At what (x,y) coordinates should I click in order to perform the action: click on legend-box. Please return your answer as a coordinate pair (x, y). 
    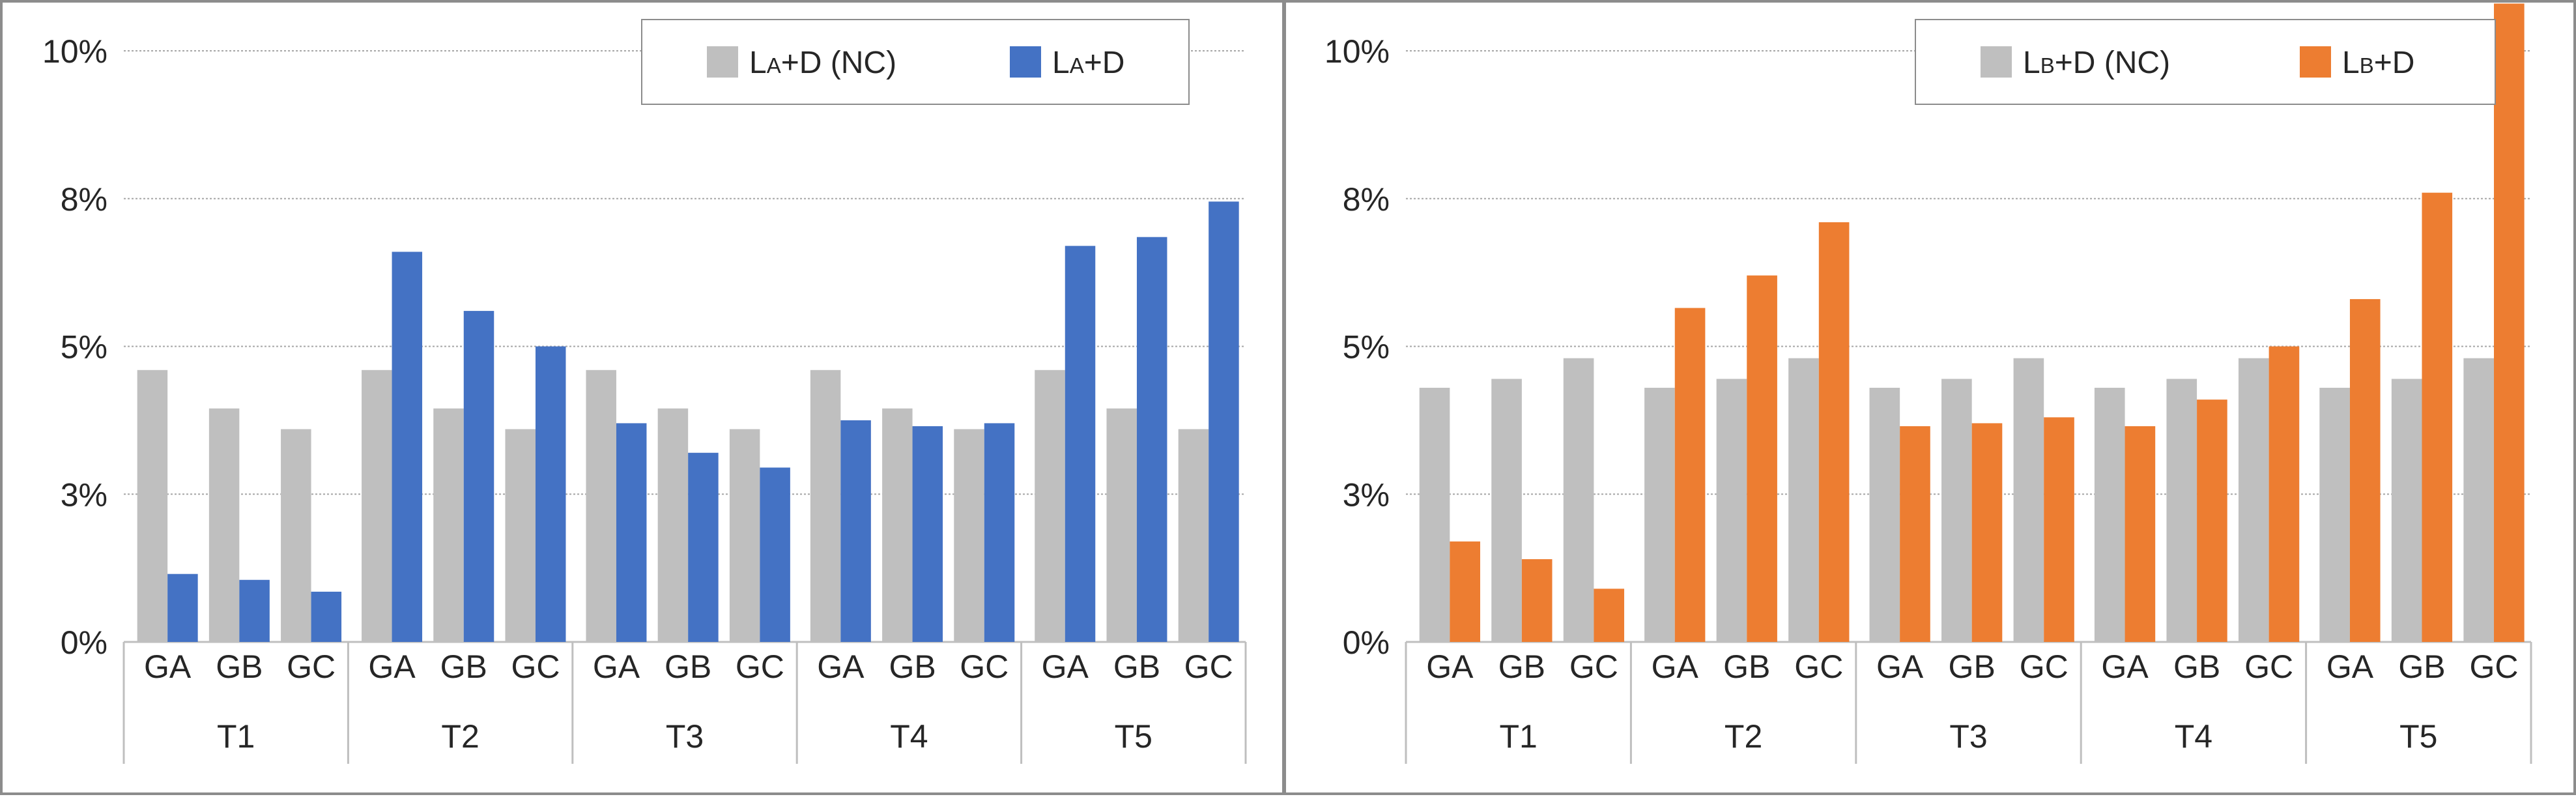
    Looking at the image, I should click on (2205, 62).